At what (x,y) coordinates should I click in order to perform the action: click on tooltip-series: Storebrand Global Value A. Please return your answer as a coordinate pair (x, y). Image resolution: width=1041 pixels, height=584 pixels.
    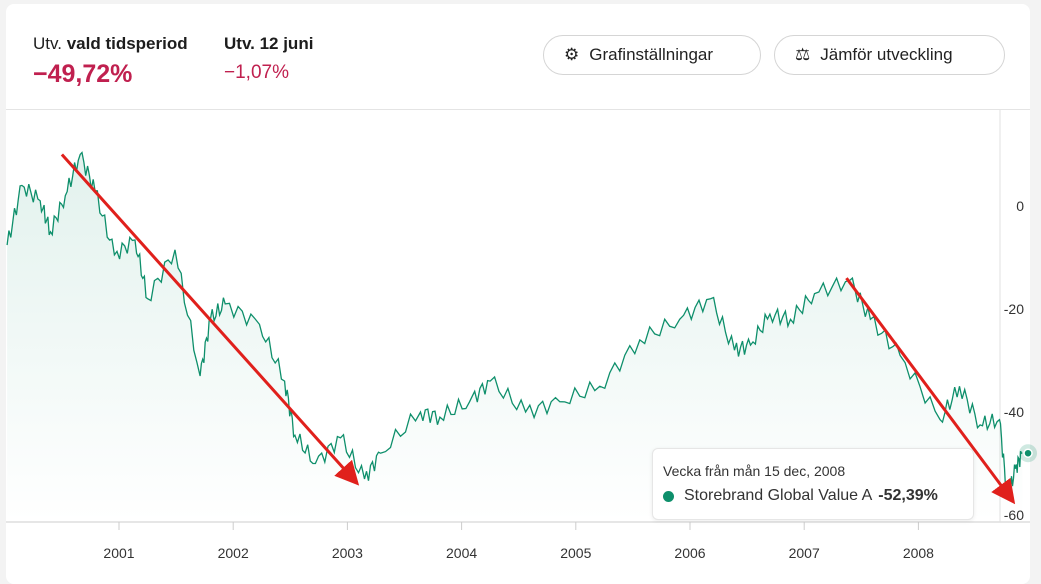
    Looking at the image, I should click on (778, 495).